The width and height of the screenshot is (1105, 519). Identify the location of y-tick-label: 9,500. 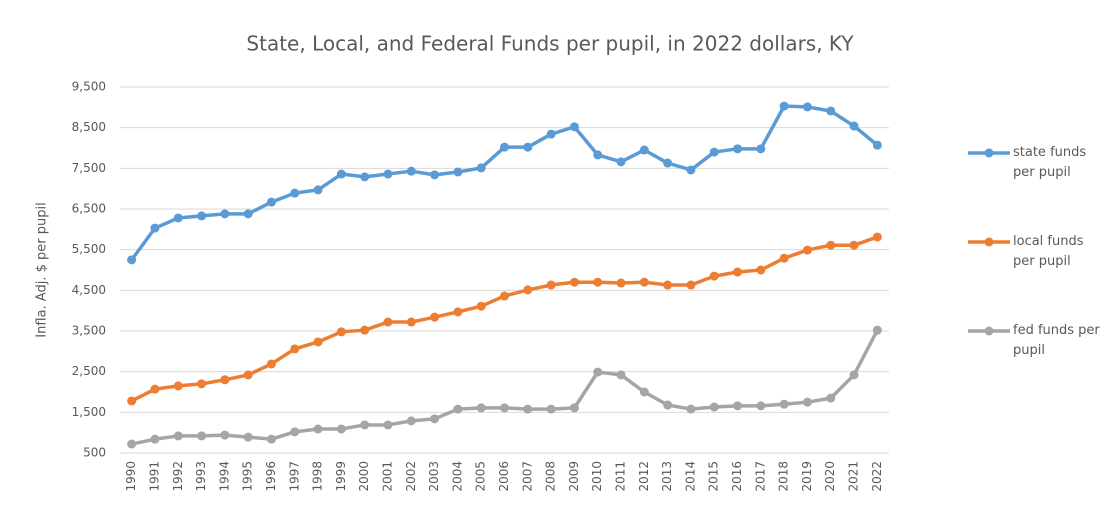
(89, 87).